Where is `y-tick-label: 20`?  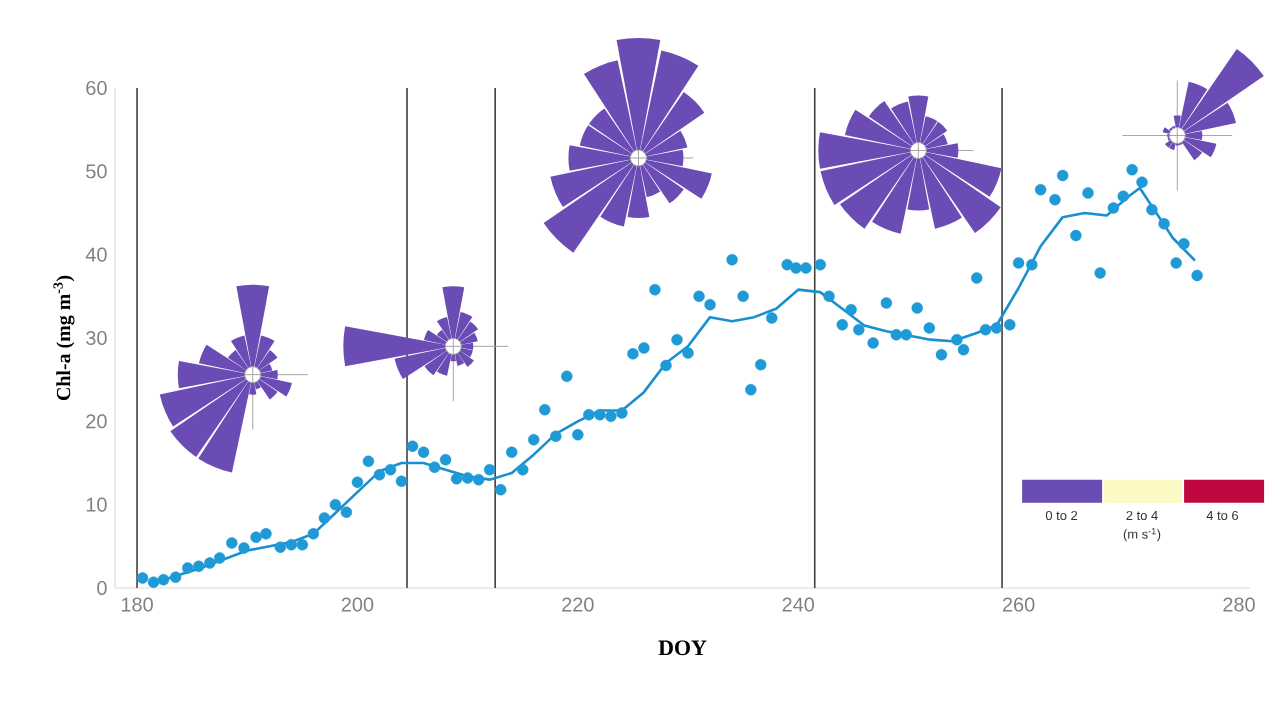 y-tick-label: 20 is located at coordinates (96, 421).